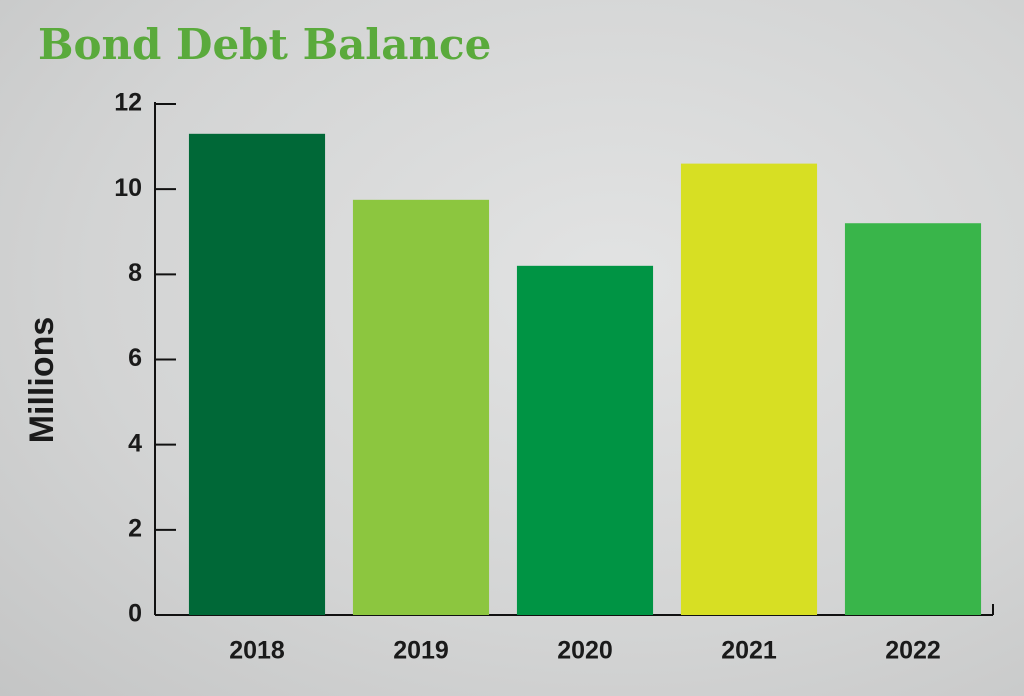 The width and height of the screenshot is (1024, 696). Describe the element at coordinates (135, 273) in the screenshot. I see `y-tick-label: 8` at that location.